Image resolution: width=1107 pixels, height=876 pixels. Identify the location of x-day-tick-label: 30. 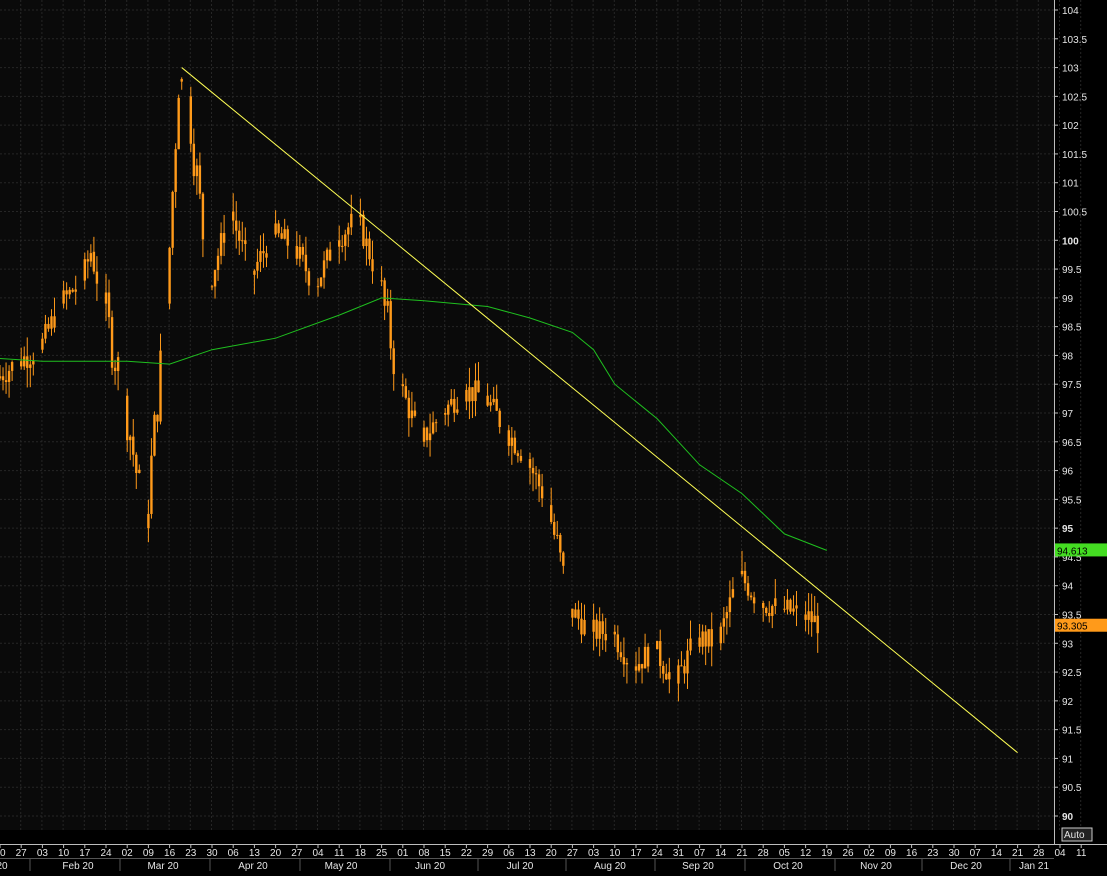
(212, 853).